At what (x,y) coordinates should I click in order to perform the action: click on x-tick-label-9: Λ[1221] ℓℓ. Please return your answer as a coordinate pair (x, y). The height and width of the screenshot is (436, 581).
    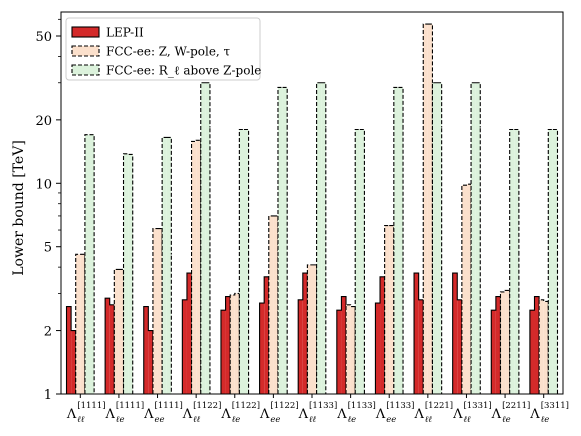
    Looking at the image, I should click on (433, 413).